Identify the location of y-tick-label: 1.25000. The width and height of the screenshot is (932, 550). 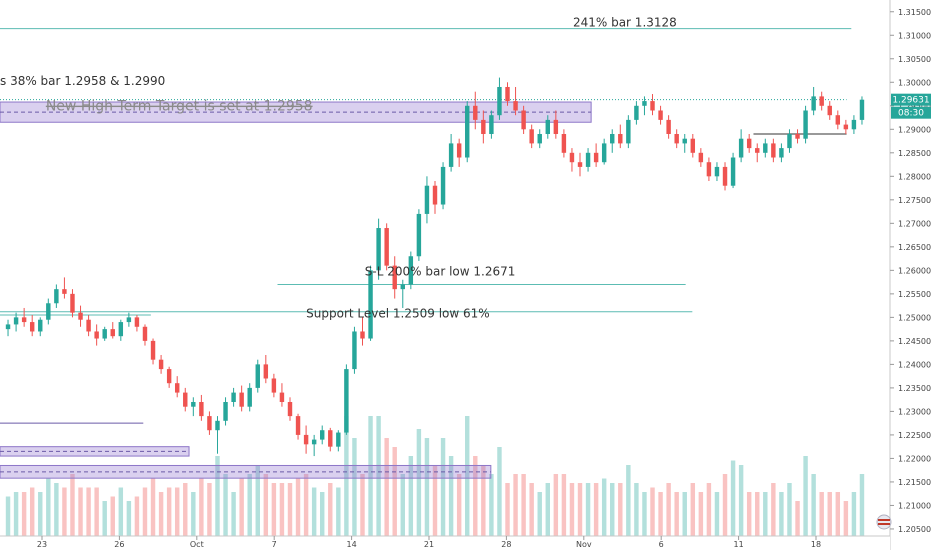
(914, 317).